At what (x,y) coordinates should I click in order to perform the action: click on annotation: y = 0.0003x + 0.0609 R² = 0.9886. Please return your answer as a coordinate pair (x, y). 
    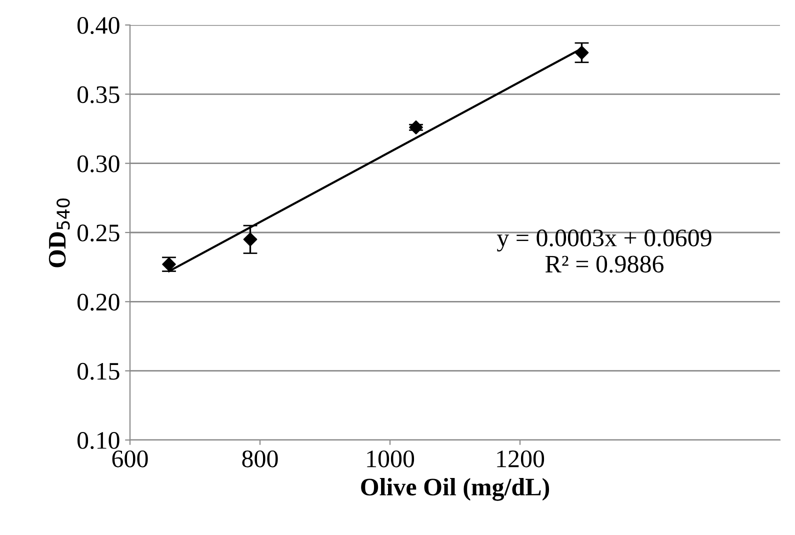
    Looking at the image, I should click on (604, 251).